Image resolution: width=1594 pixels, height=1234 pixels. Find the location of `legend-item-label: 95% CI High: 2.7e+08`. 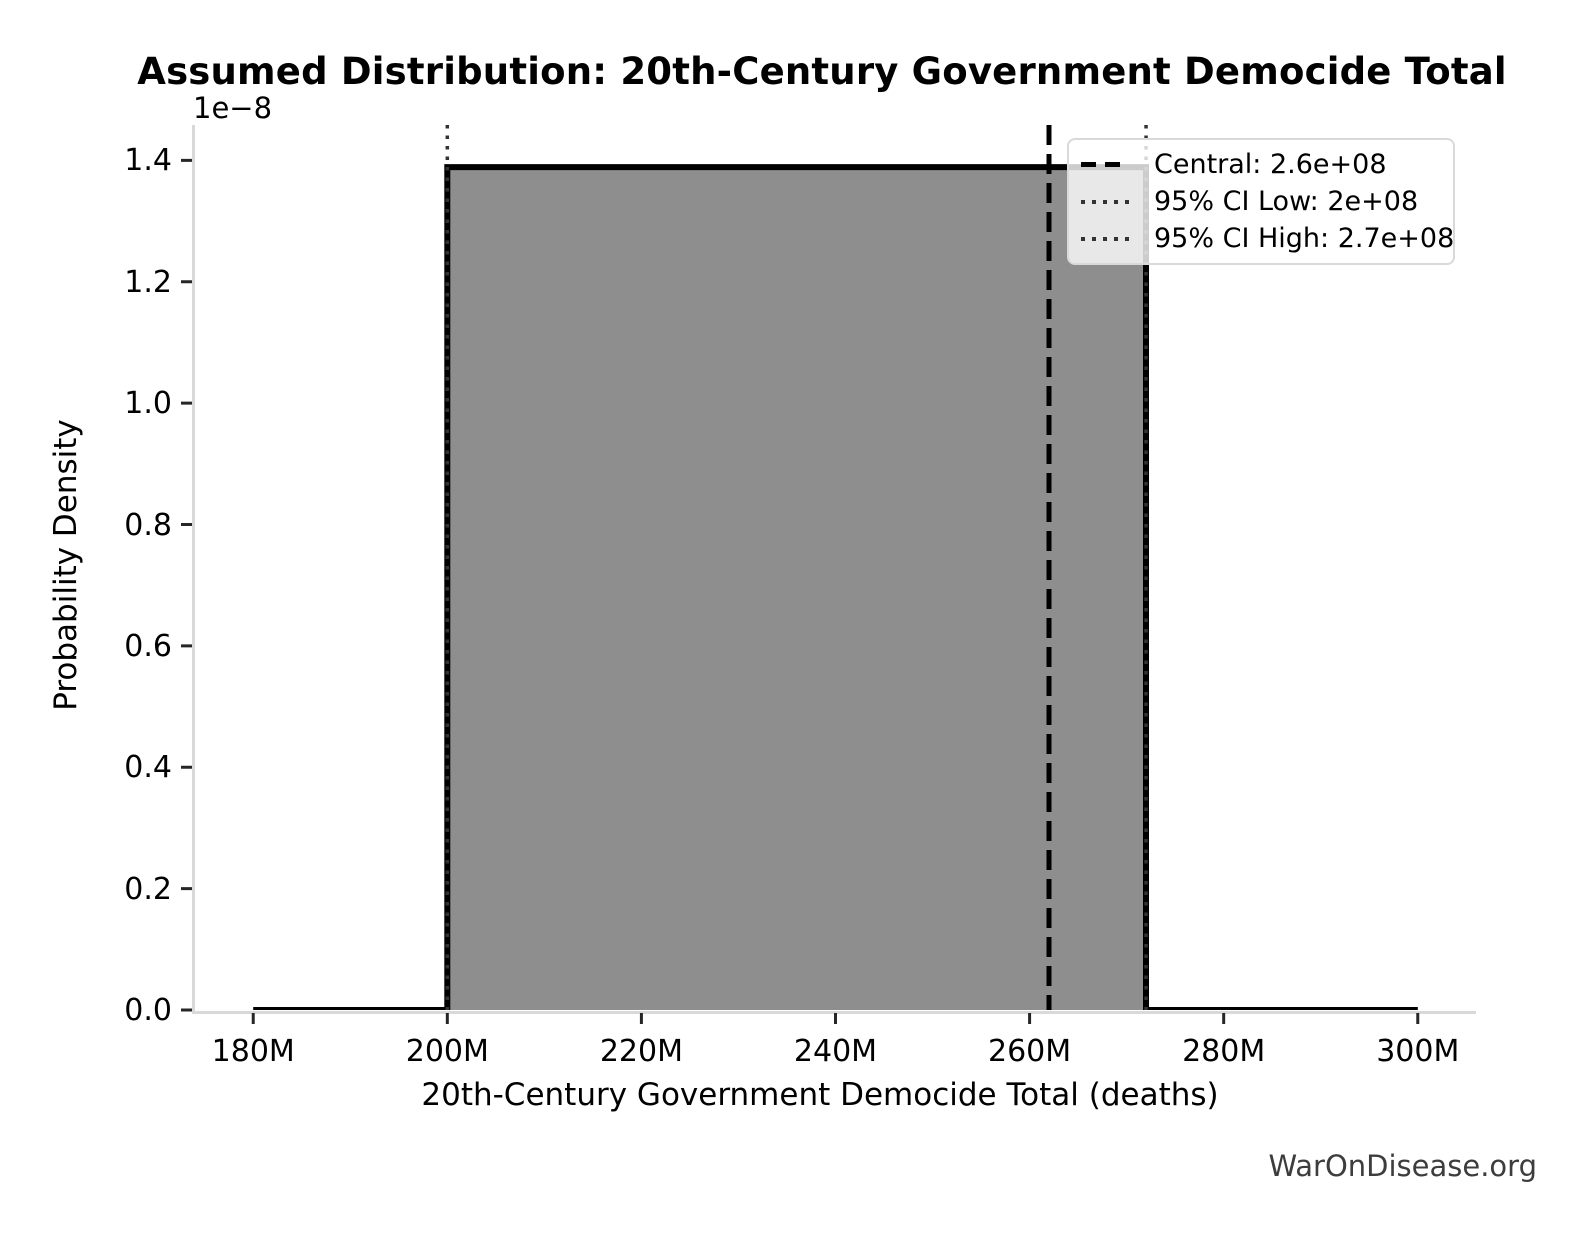

legend-item-label: 95% CI High: 2.7e+08 is located at coordinates (1304, 238).